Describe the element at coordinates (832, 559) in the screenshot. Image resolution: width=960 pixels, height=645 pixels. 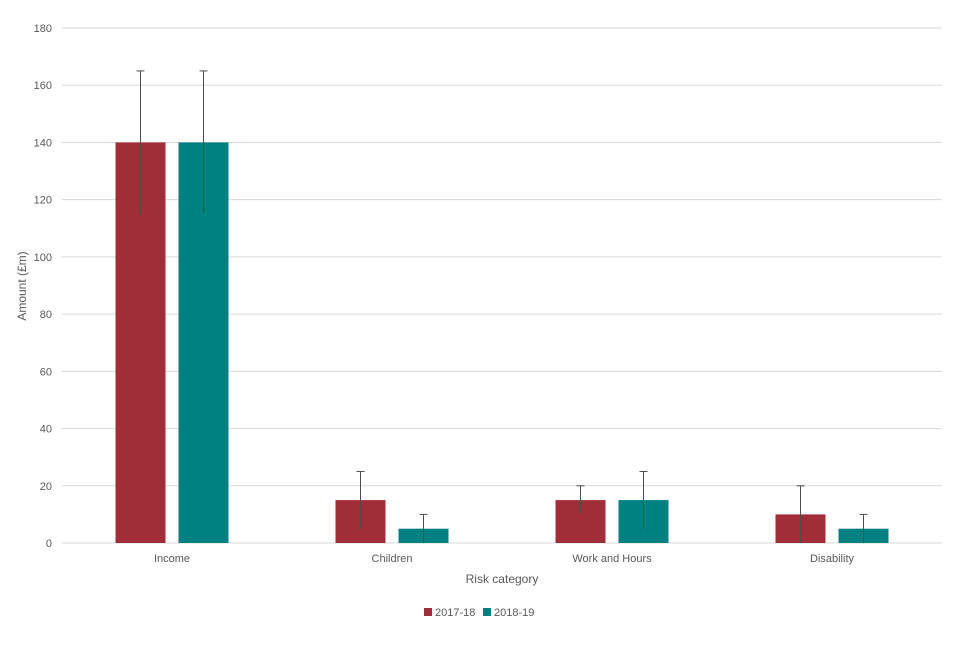
I see `x-tick-label: Disability` at that location.